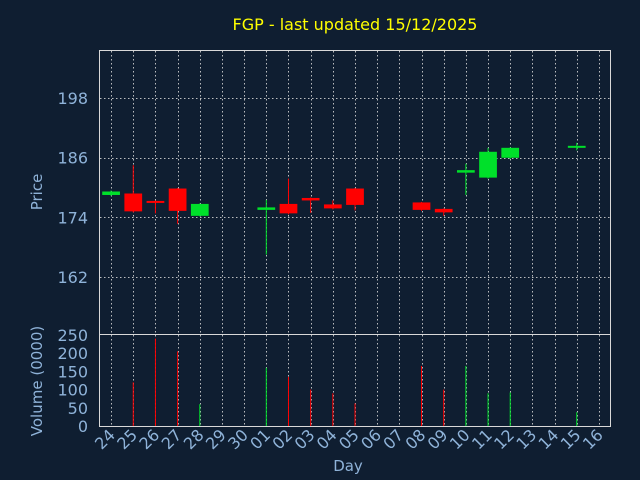  What do you see at coordinates (72, 390) in the screenshot?
I see `volume-tick-label: 100` at bounding box center [72, 390].